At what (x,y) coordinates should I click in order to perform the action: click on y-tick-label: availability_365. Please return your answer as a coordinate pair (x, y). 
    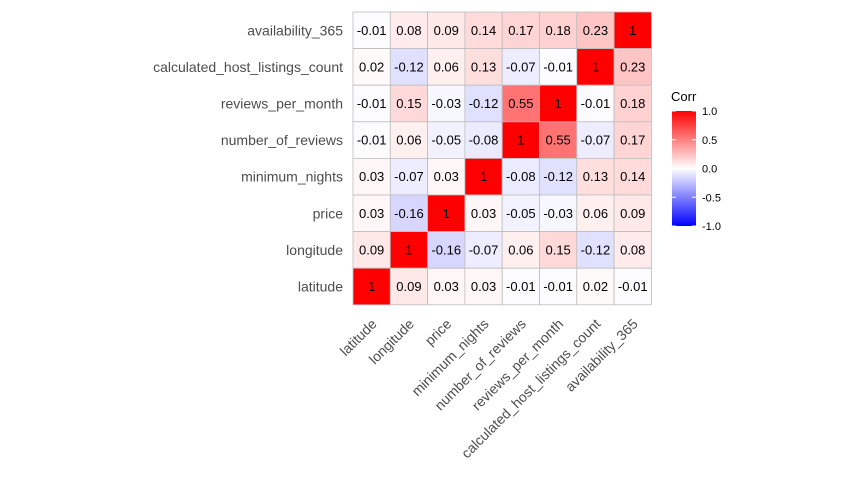
    Looking at the image, I should click on (295, 30).